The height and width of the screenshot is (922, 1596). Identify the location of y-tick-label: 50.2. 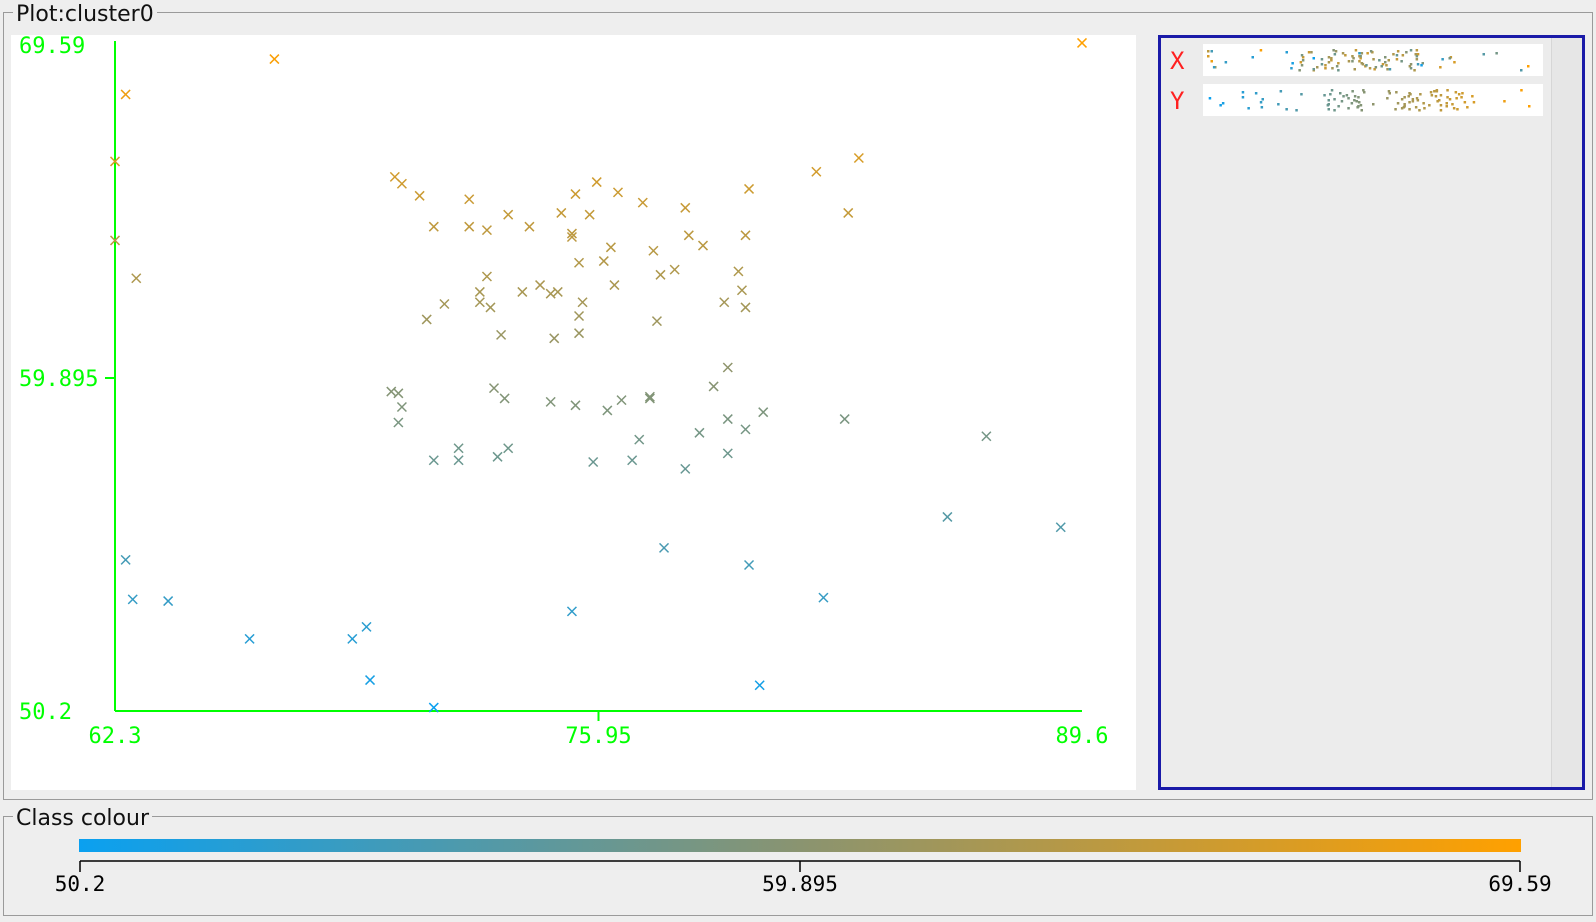
(45, 712).